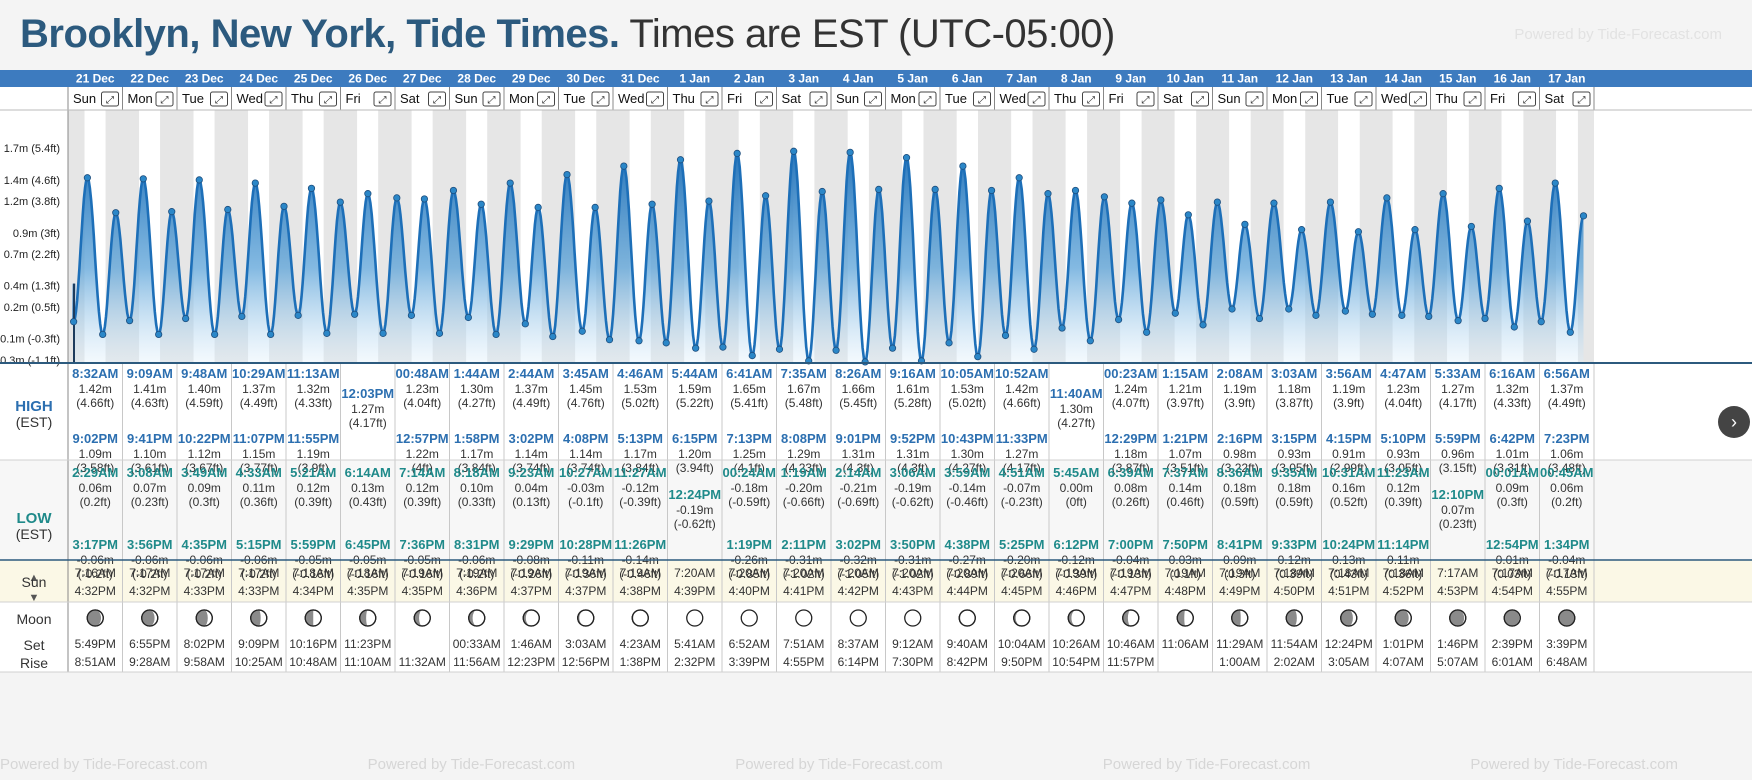 The height and width of the screenshot is (780, 1752). I want to click on sunrise-time: 7:20AM, so click(694, 573).